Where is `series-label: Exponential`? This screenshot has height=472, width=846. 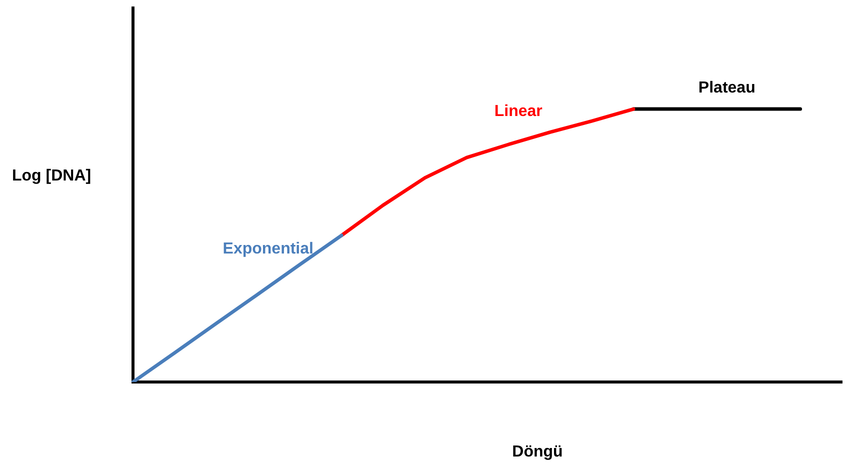 series-label: Exponential is located at coordinates (268, 249).